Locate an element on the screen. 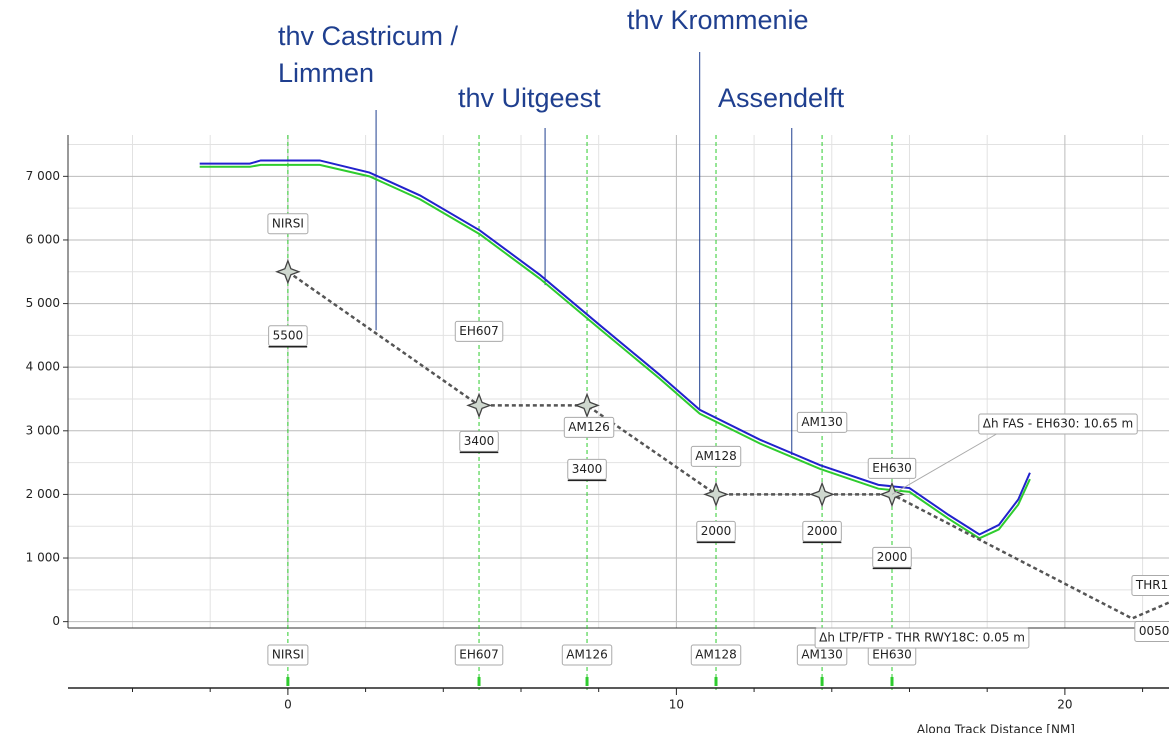 The image size is (1169, 733). x-axis-label: Along Track Distance [NM] is located at coordinates (996, 728).